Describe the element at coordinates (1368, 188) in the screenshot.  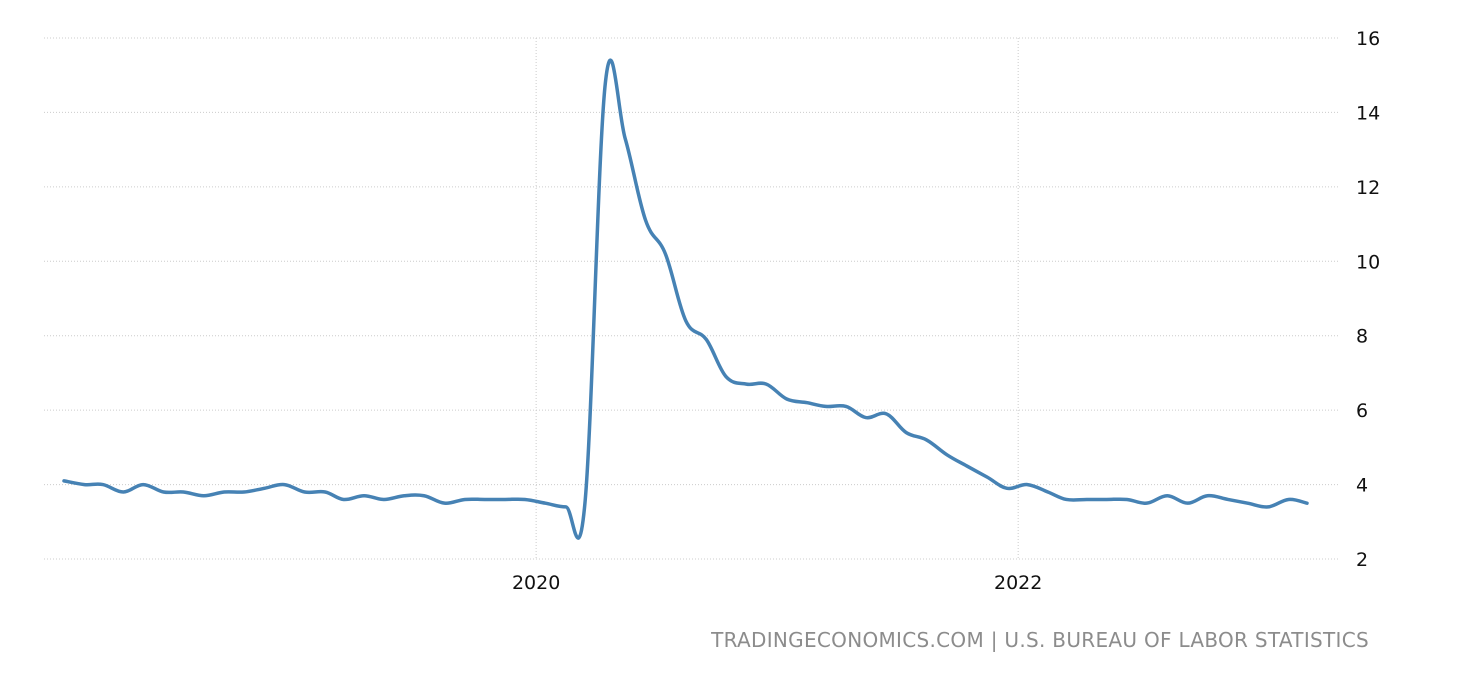
I see `y-tick-label: 12` at that location.